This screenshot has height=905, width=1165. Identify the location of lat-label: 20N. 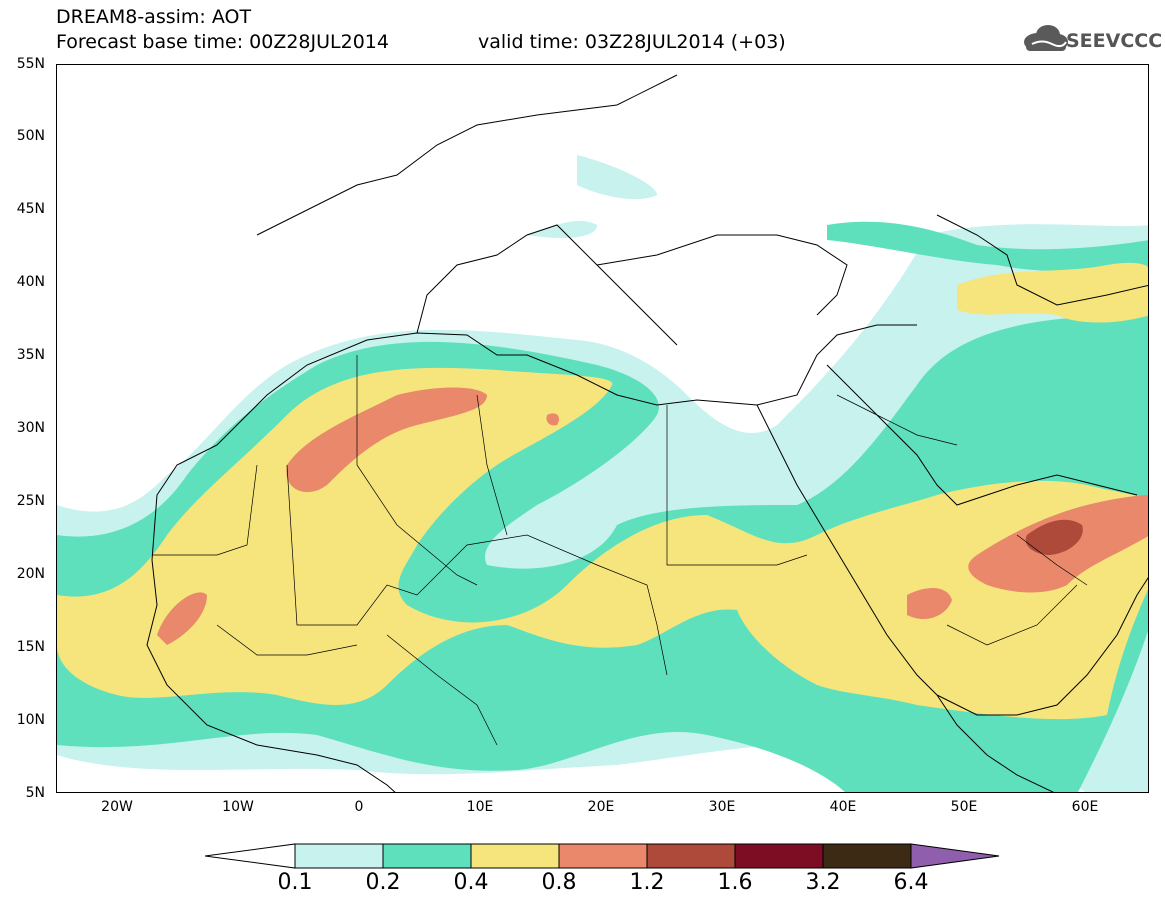
(30, 574).